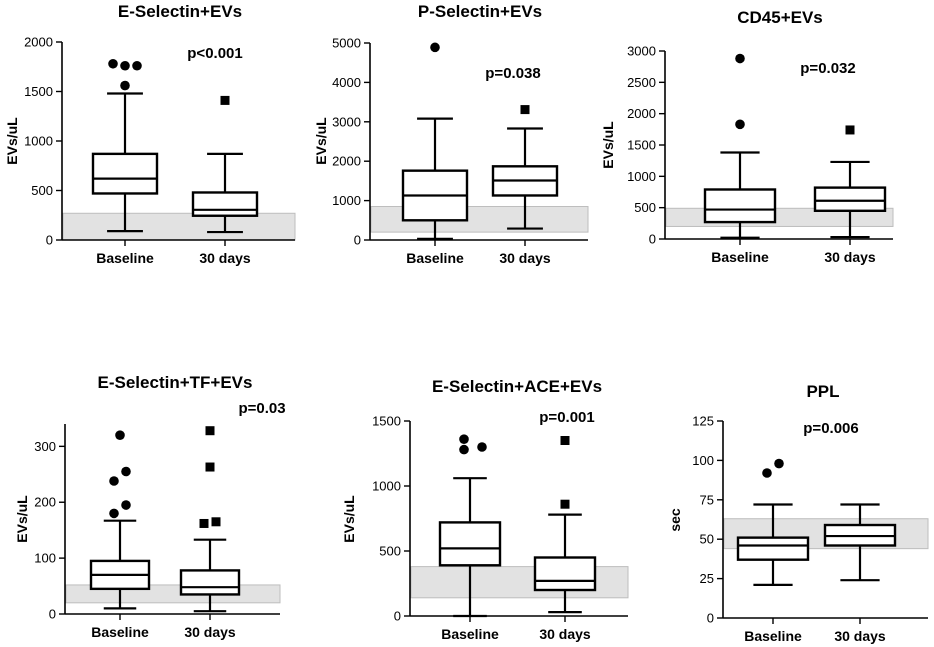 This screenshot has height=647, width=934. What do you see at coordinates (707, 539) in the screenshot?
I see `y-tick-label: 50` at bounding box center [707, 539].